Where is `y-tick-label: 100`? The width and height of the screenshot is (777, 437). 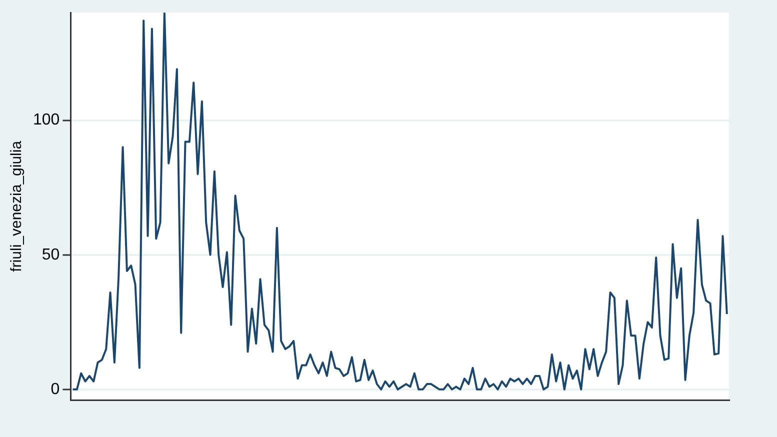
y-tick-label: 100 is located at coordinates (46, 120).